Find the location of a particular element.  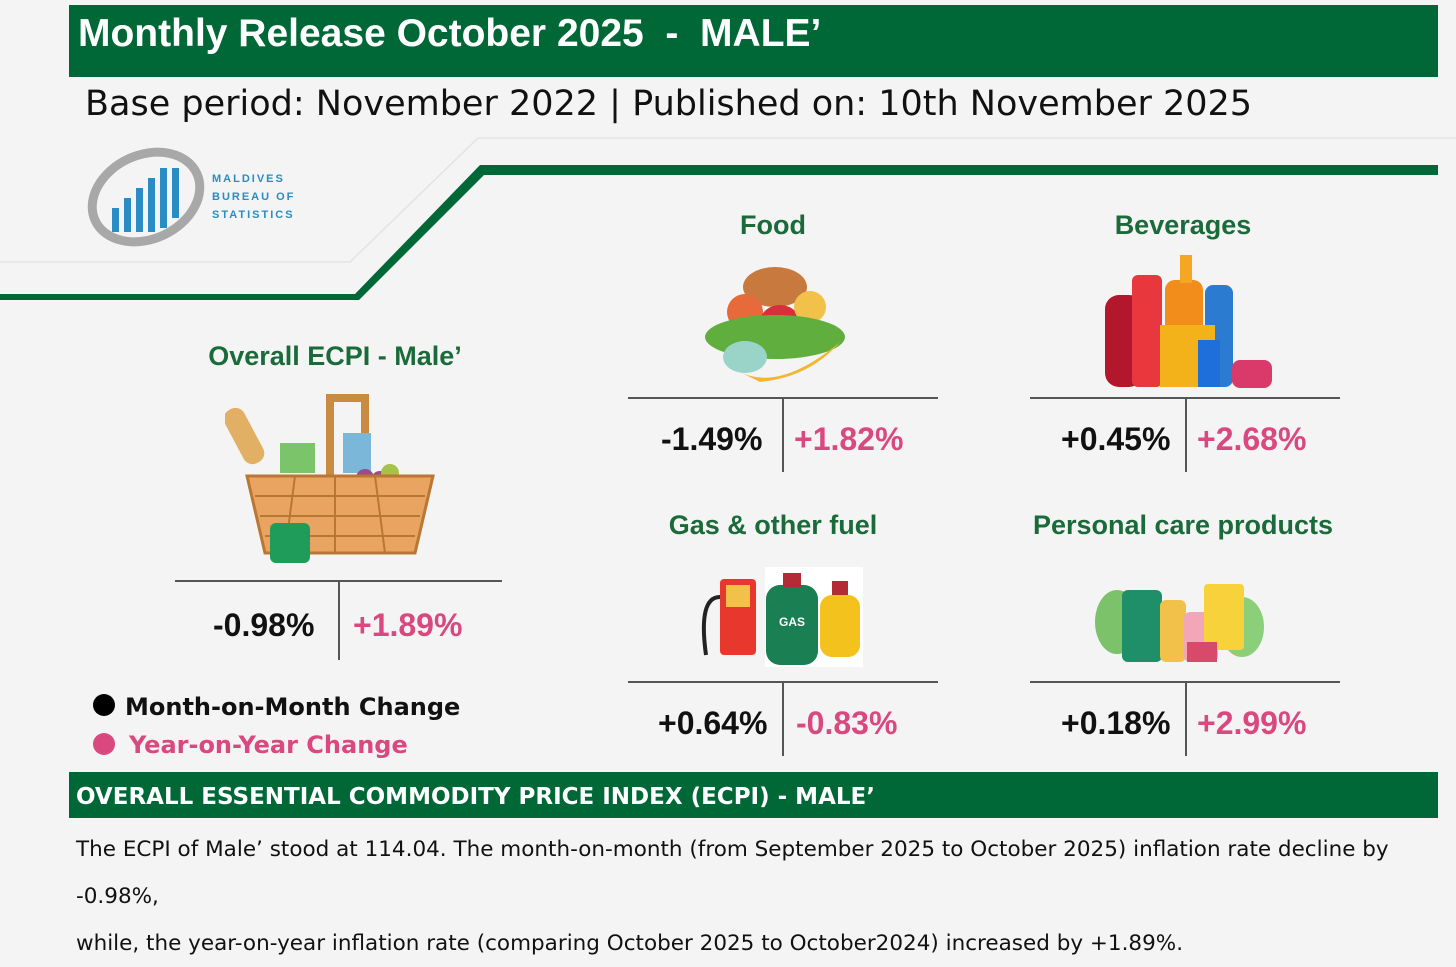

beverages-mom-value: +0.45% is located at coordinates (1116, 439).